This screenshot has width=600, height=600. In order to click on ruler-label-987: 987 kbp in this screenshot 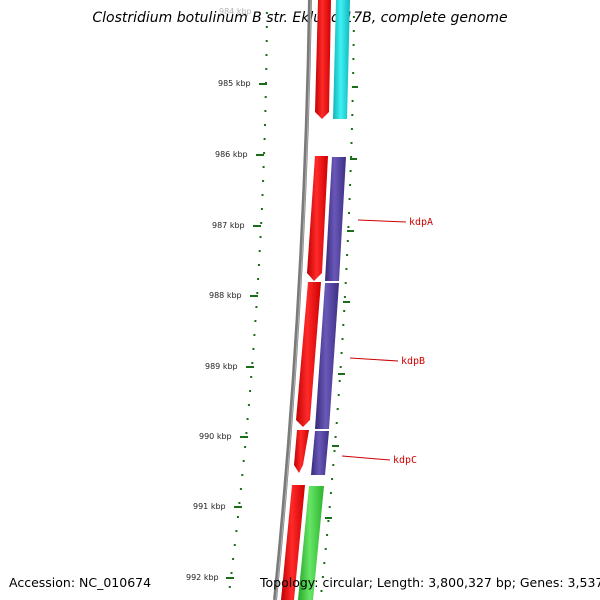, I will do `click(228, 225)`.